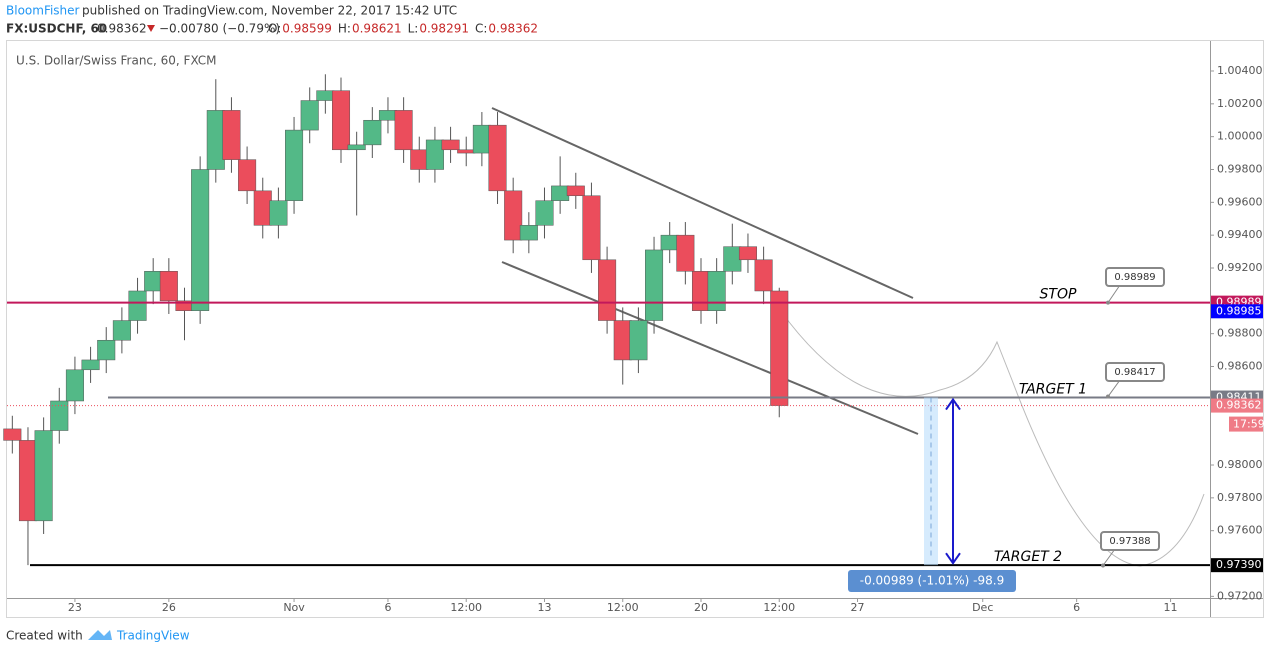  What do you see at coordinates (122, 29) in the screenshot?
I see `last: 0.98362` at bounding box center [122, 29].